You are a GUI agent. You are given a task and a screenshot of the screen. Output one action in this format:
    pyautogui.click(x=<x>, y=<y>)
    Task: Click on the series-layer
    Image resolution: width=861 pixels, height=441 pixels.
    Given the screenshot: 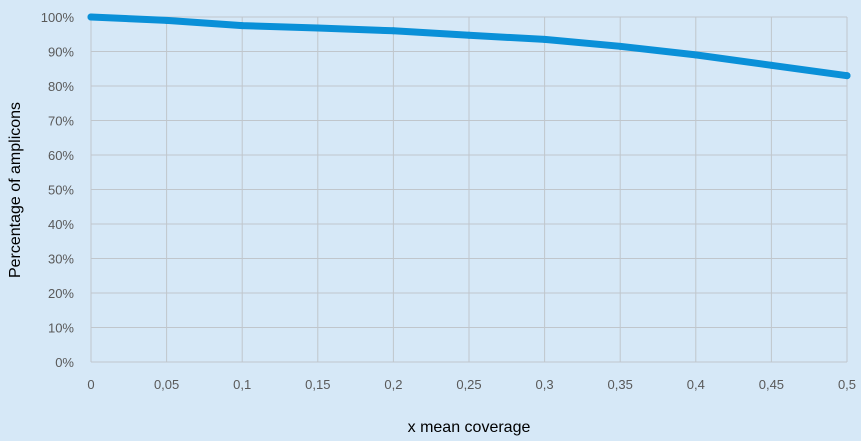 What is the action you would take?
    pyautogui.click(x=469, y=46)
    